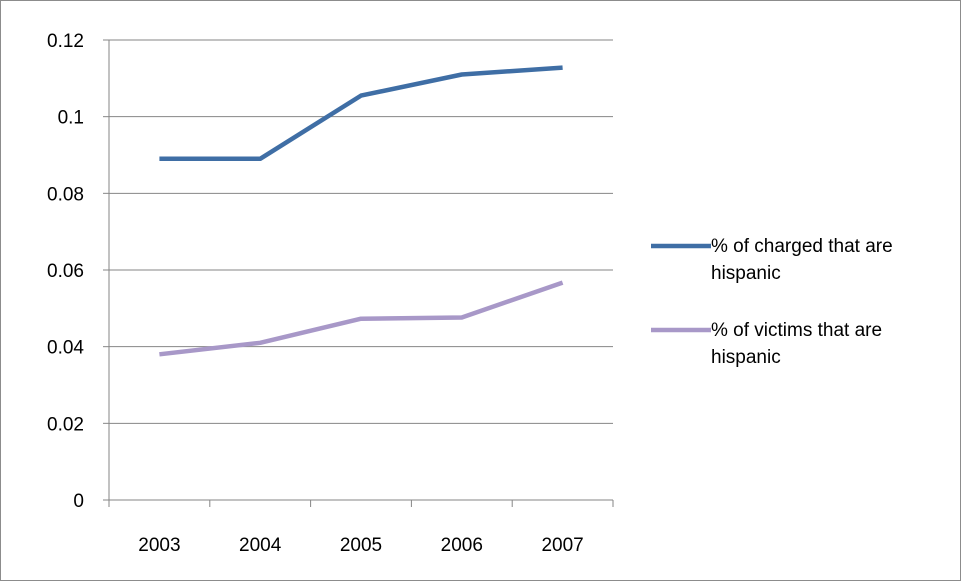 Image resolution: width=961 pixels, height=582 pixels. I want to click on legend-entry-1: % of charged that are hispanic, so click(772, 260).